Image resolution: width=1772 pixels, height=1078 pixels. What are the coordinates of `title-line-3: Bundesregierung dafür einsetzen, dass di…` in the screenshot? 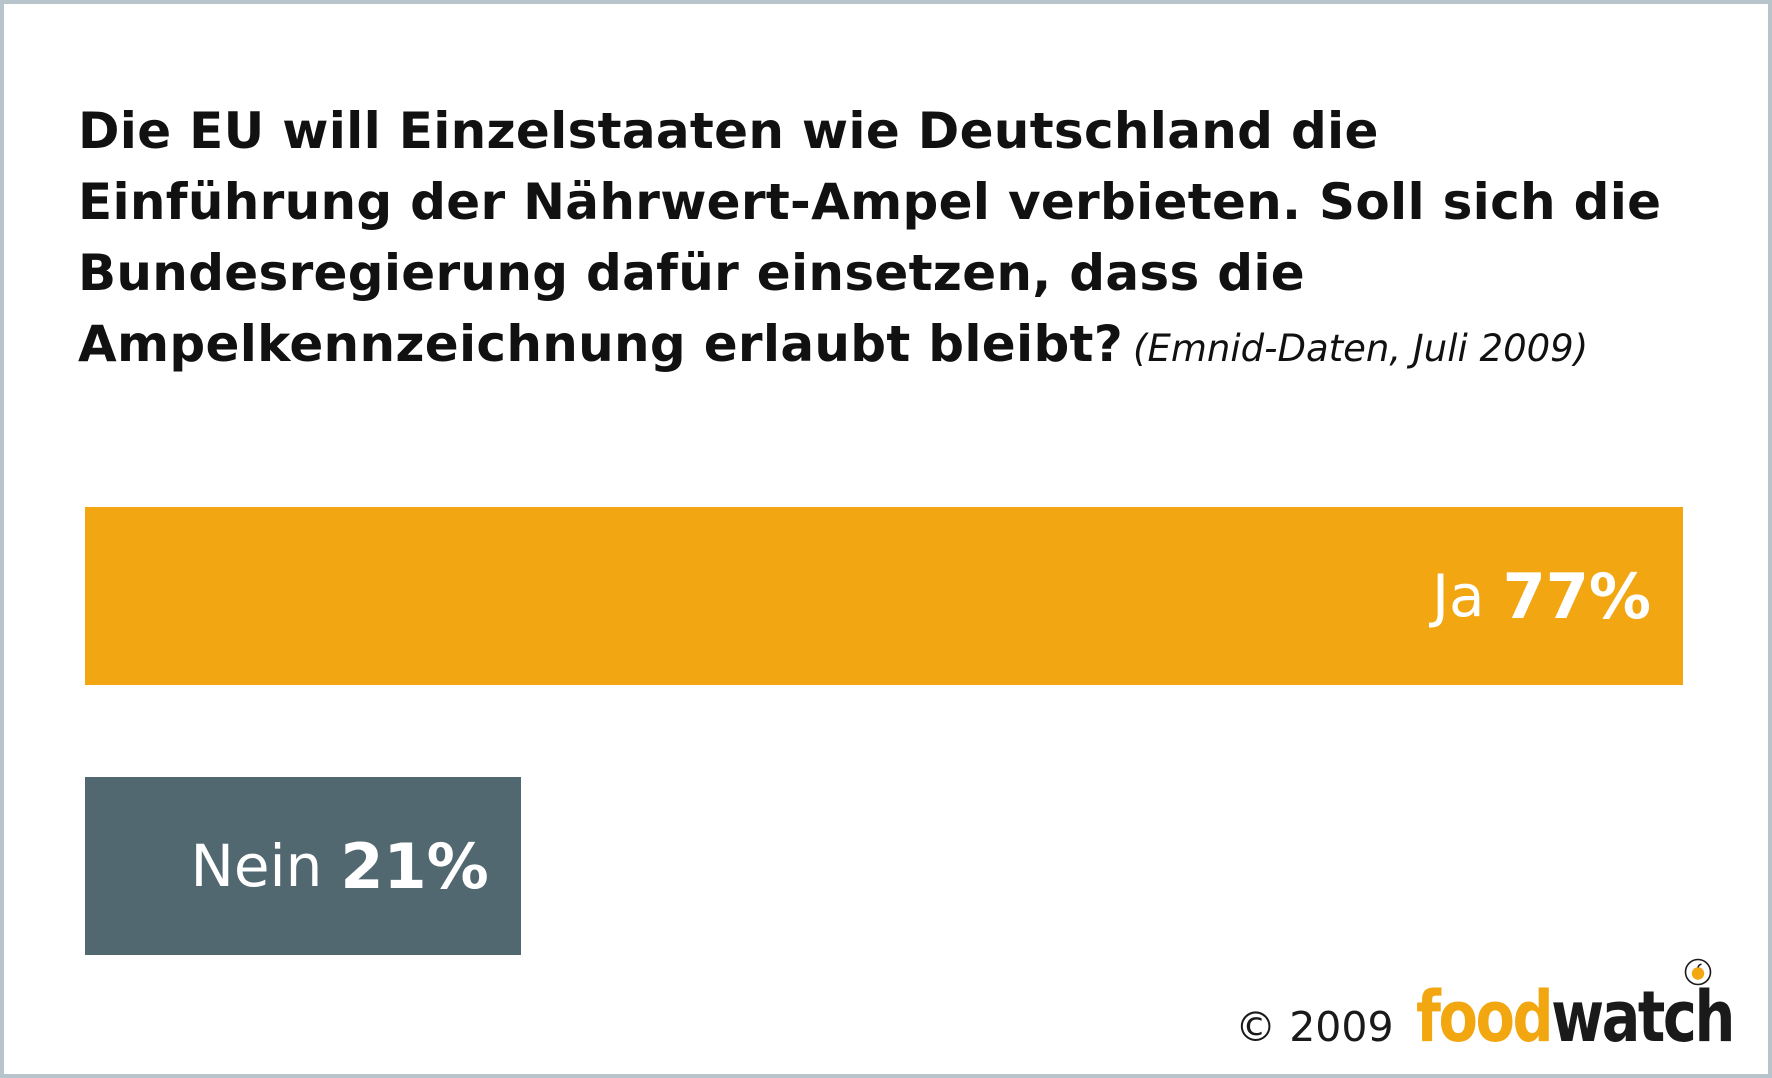 It's located at (691, 273).